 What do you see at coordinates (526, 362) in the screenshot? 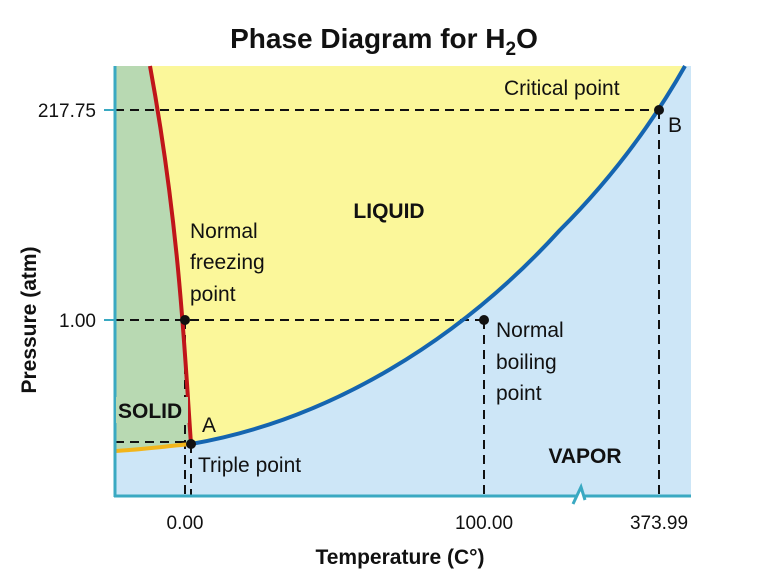
I see `boiling-point-label-line2: boiling` at bounding box center [526, 362].